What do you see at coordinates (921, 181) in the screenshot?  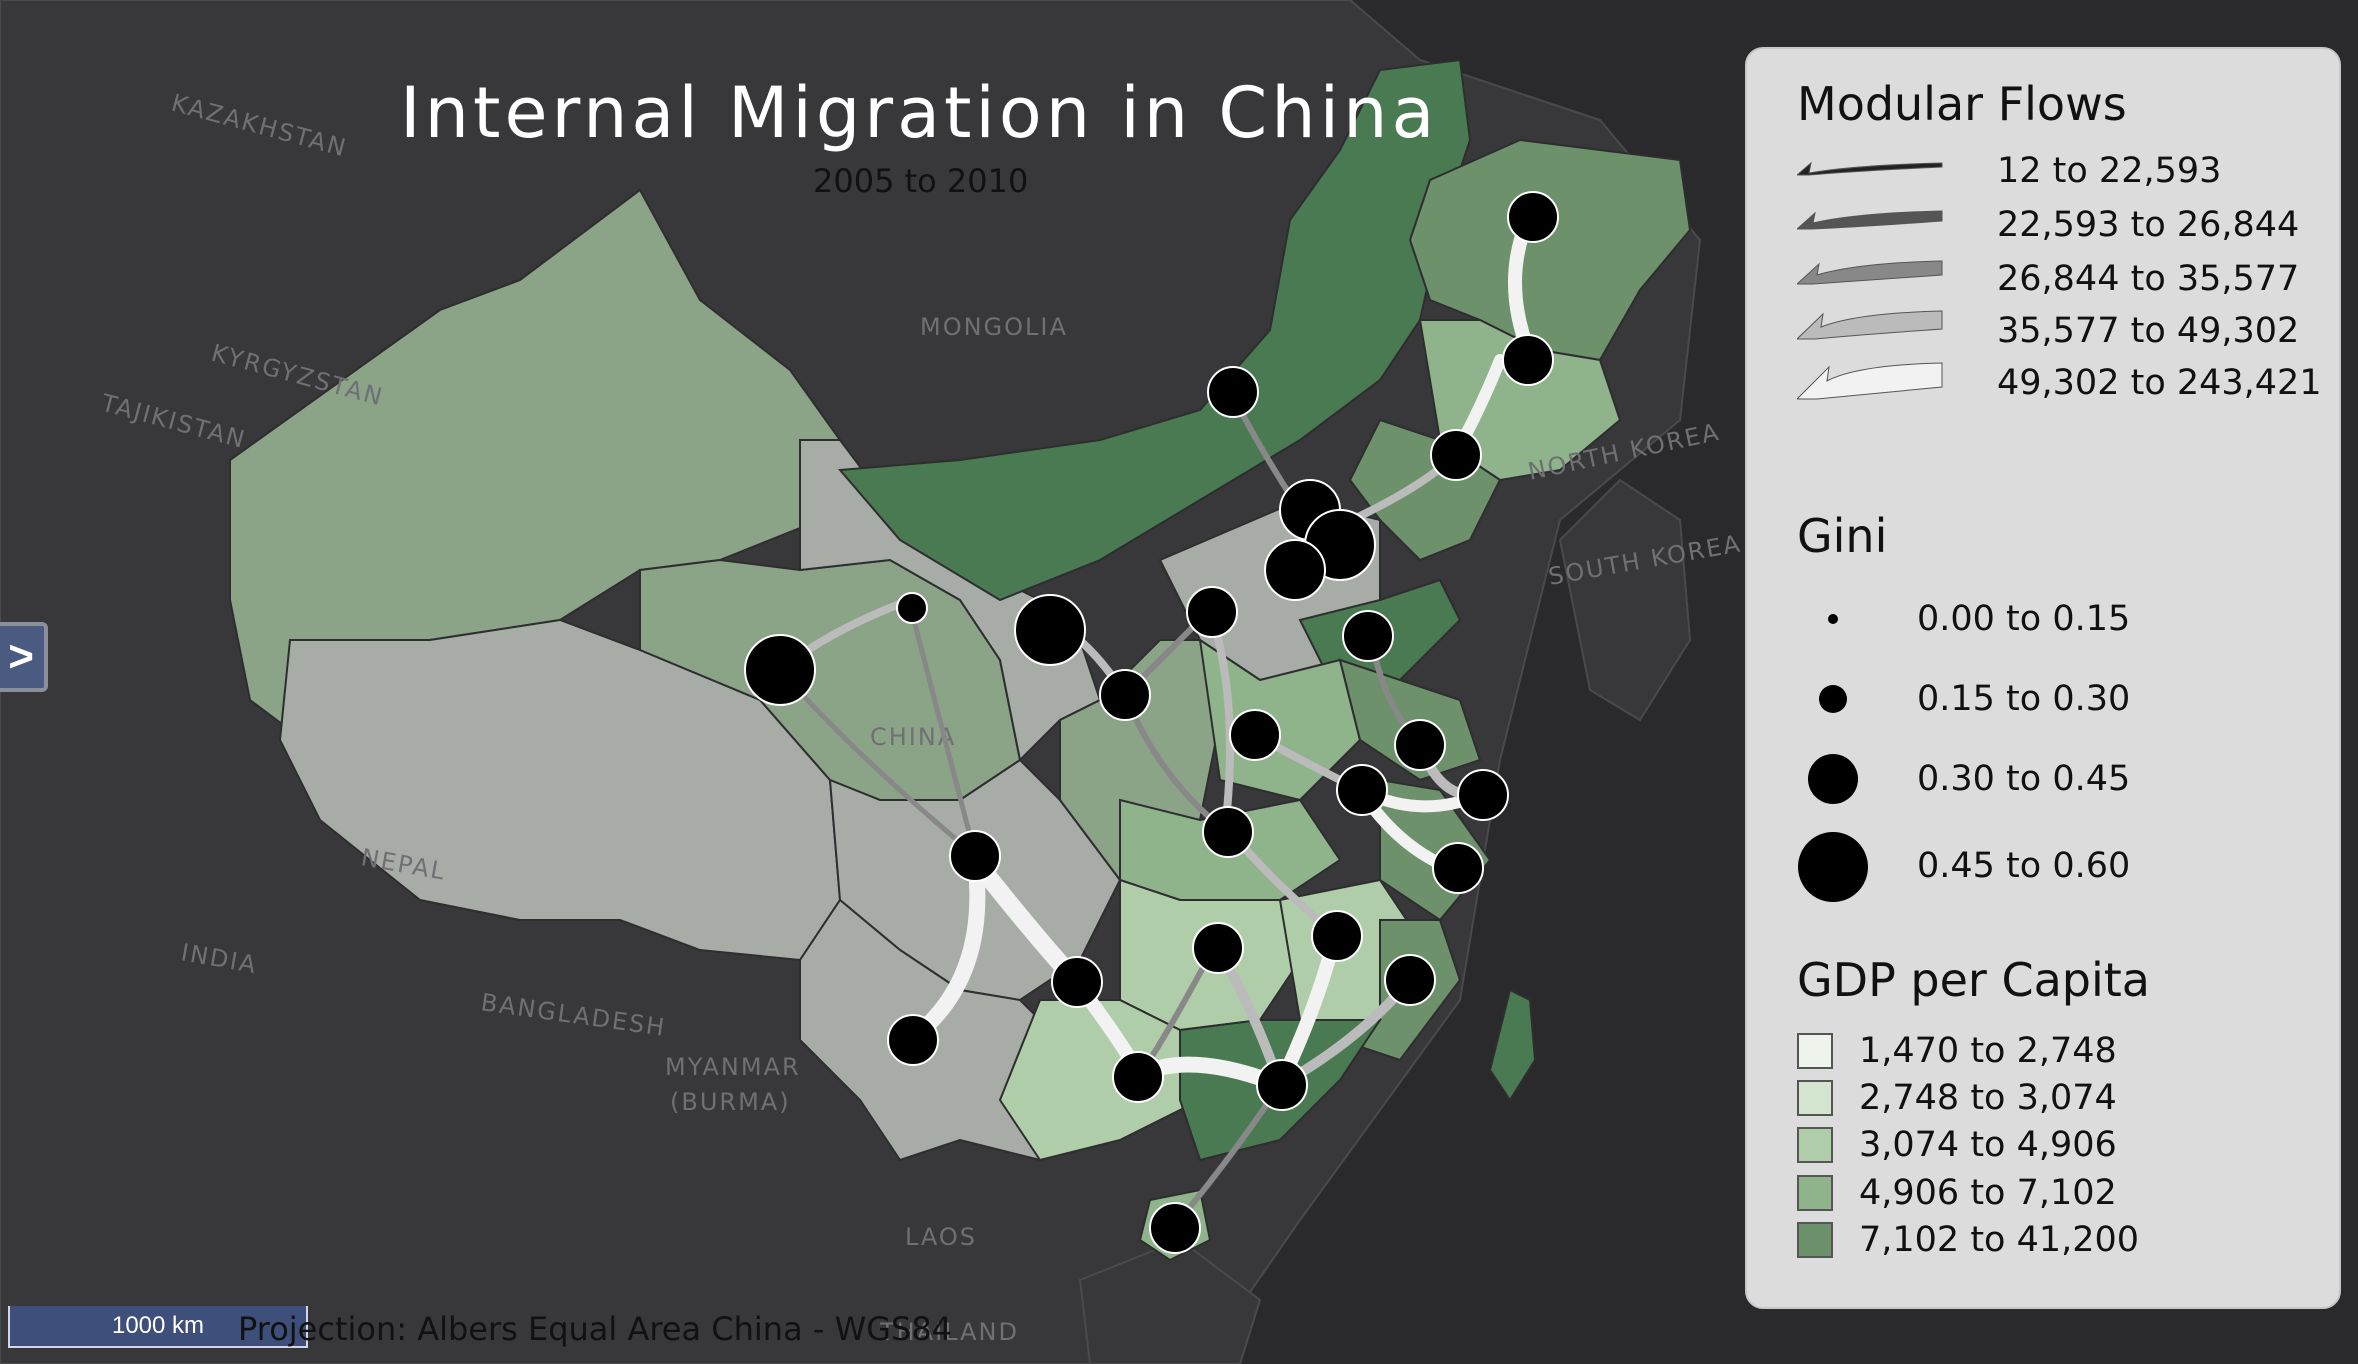 I see `map-subtitle: 2005 to 2010` at bounding box center [921, 181].